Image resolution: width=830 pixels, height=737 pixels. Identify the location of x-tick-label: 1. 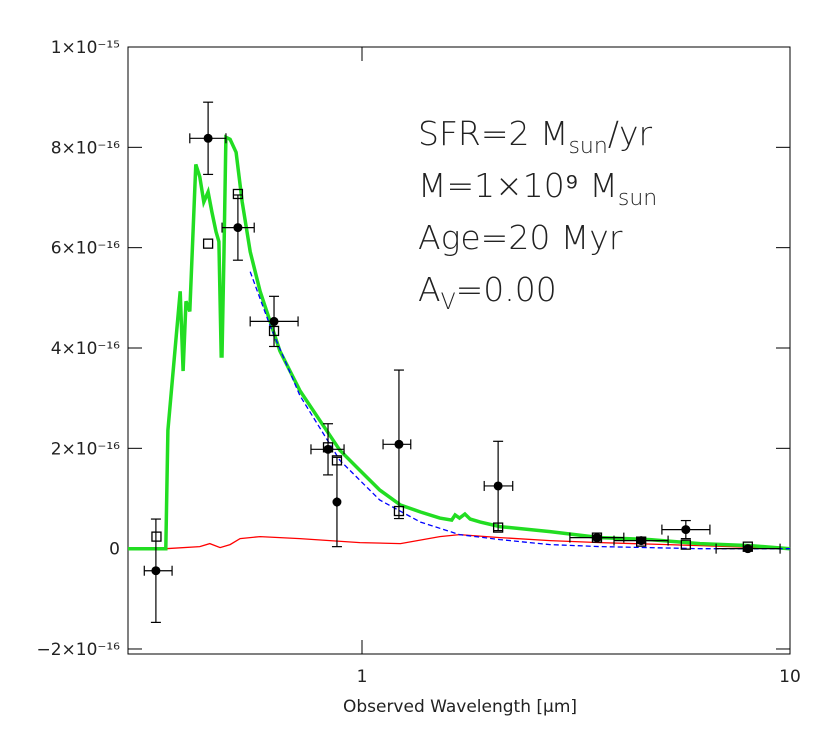
(362, 677).